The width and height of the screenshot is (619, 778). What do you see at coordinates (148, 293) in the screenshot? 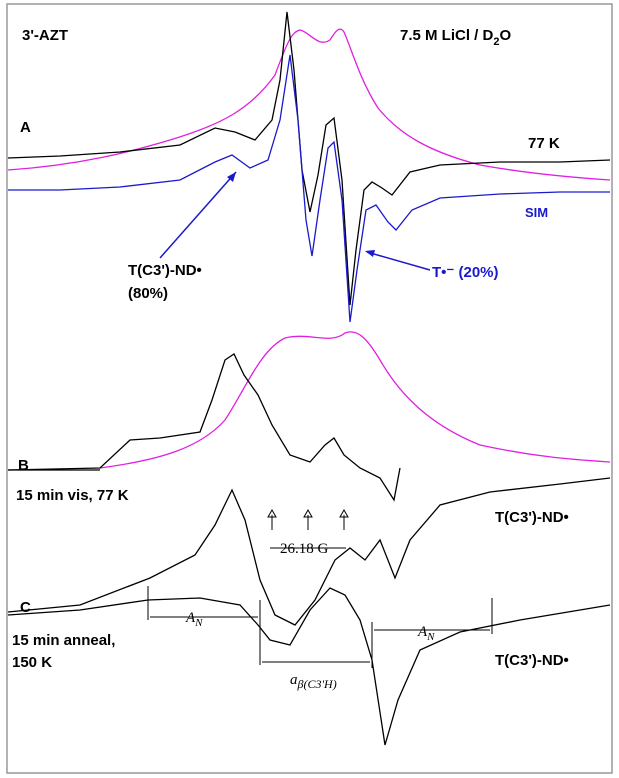
I see `species-pct: (80%)` at bounding box center [148, 293].